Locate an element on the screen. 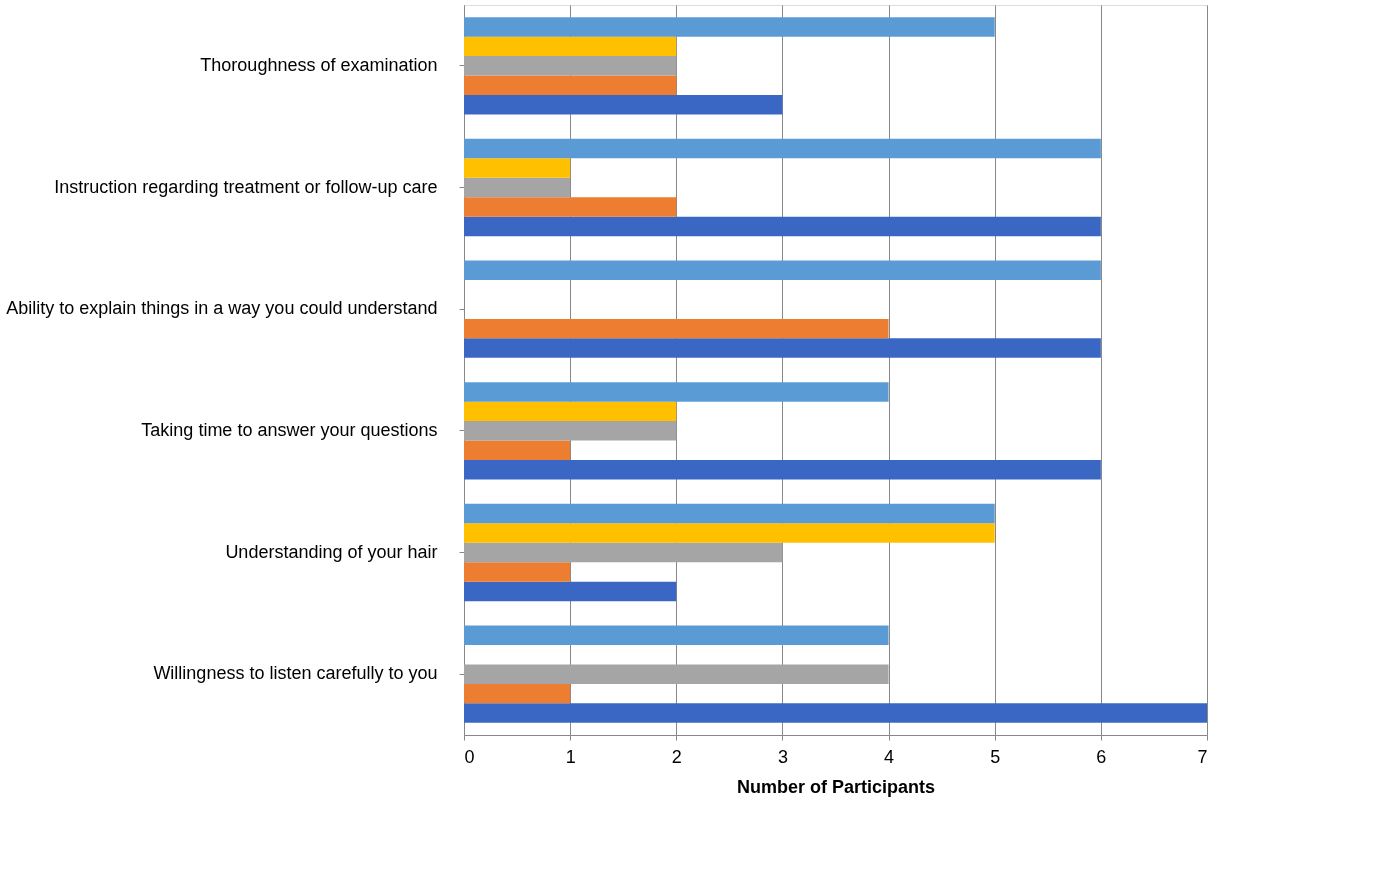 The image size is (1386, 890). x-tick-label: 3 is located at coordinates (782, 756).